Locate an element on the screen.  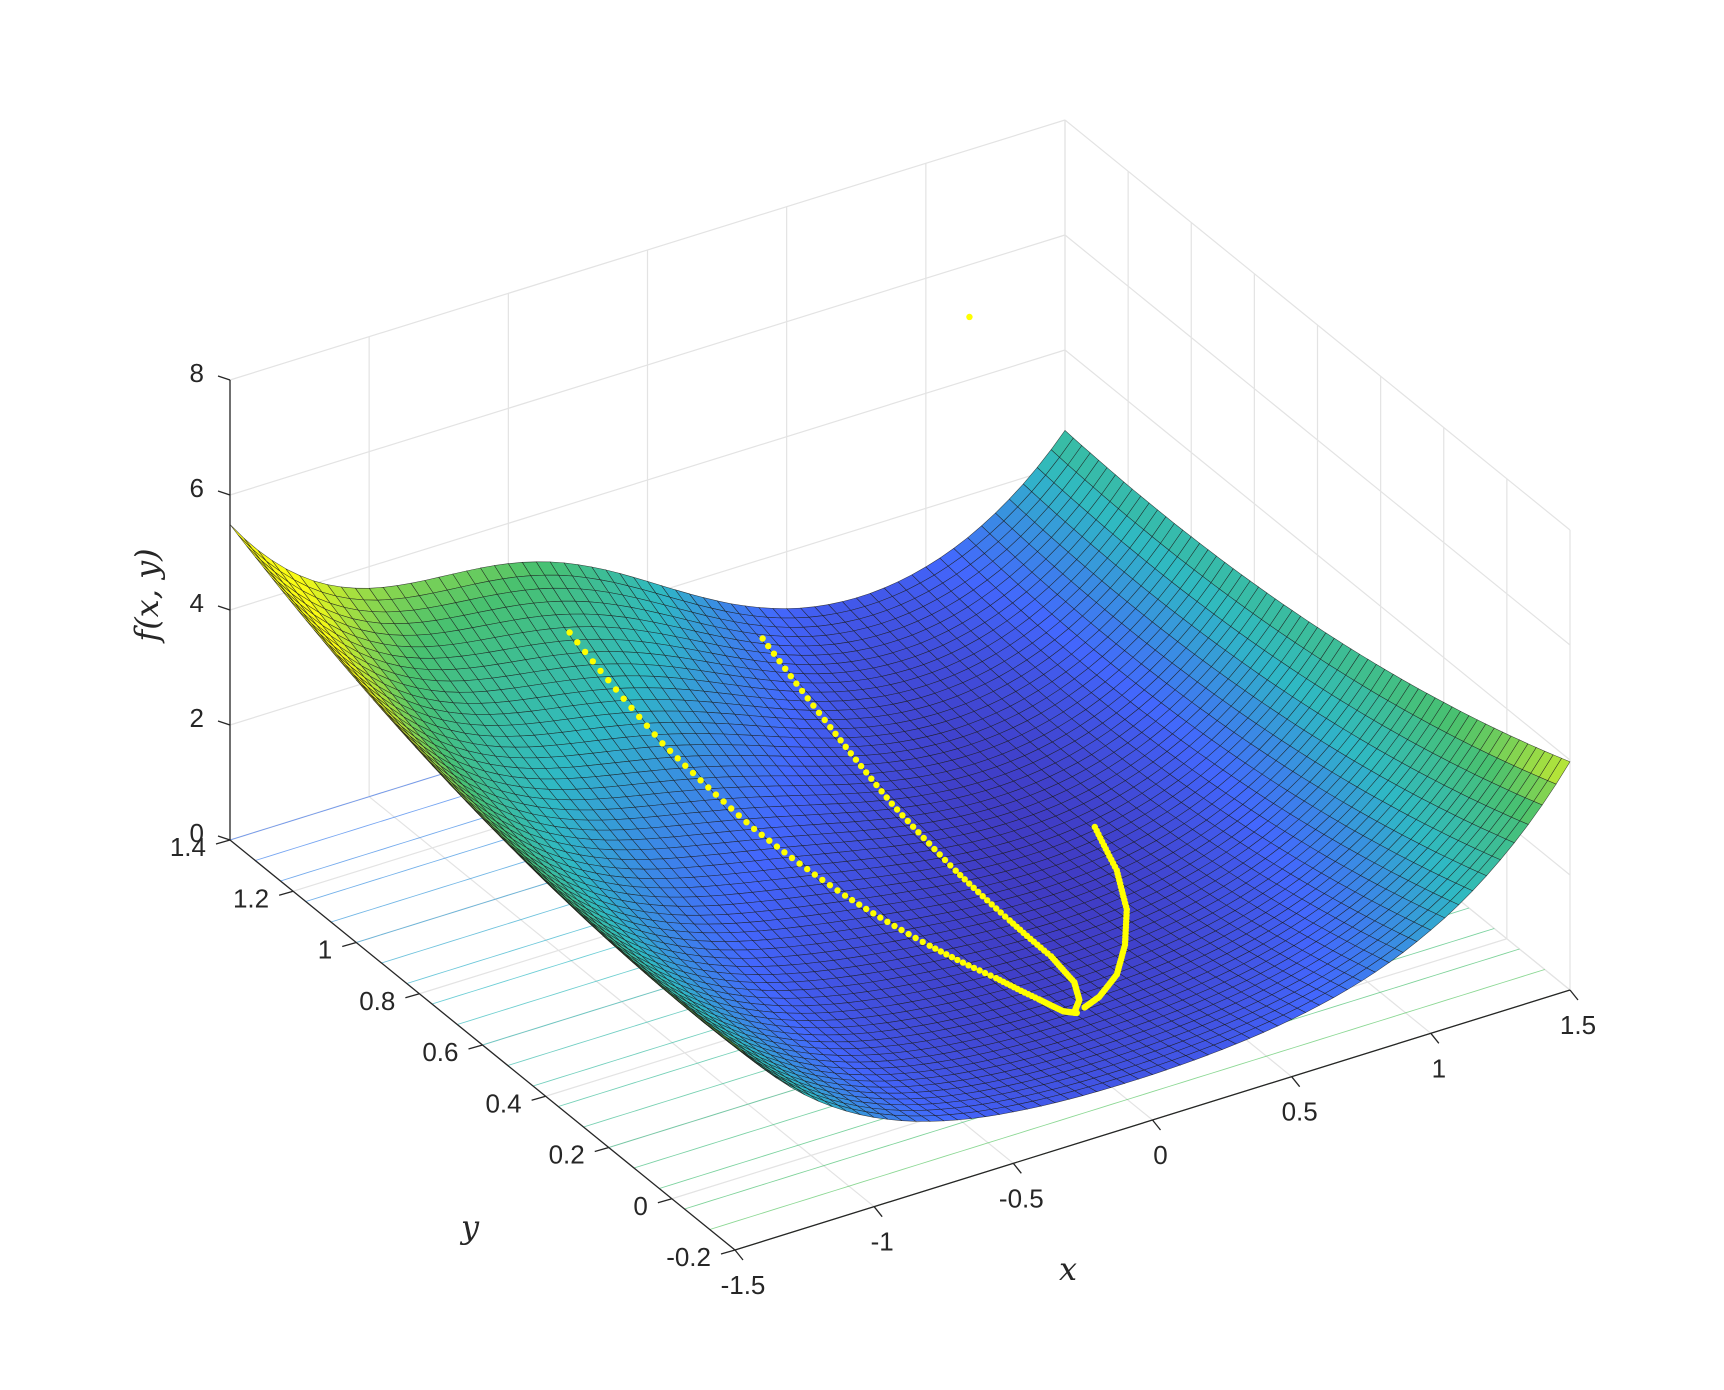
z-tick-label: 8 is located at coordinates (197, 373).